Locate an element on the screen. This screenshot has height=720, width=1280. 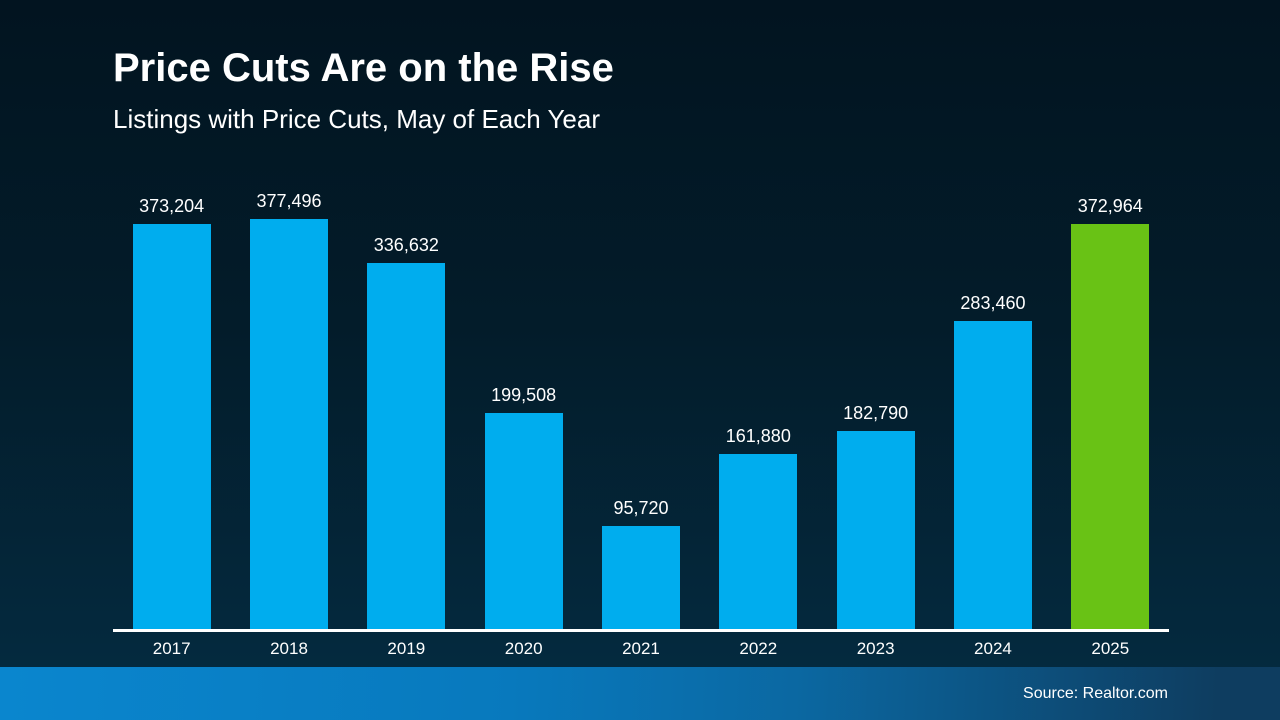
bar-value-label-2019: 336,632 is located at coordinates (406, 245).